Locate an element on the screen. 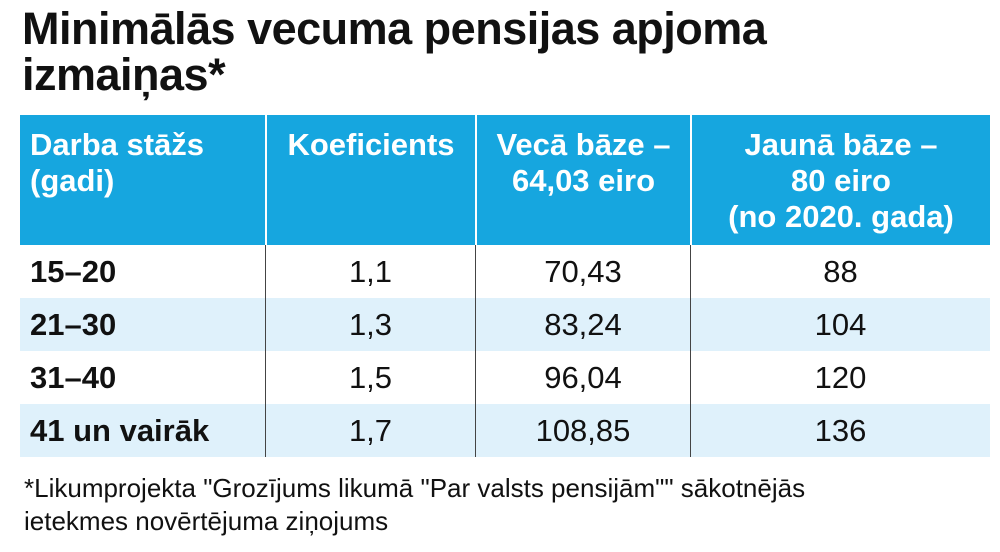  table-cell: 136 is located at coordinates (840, 430).